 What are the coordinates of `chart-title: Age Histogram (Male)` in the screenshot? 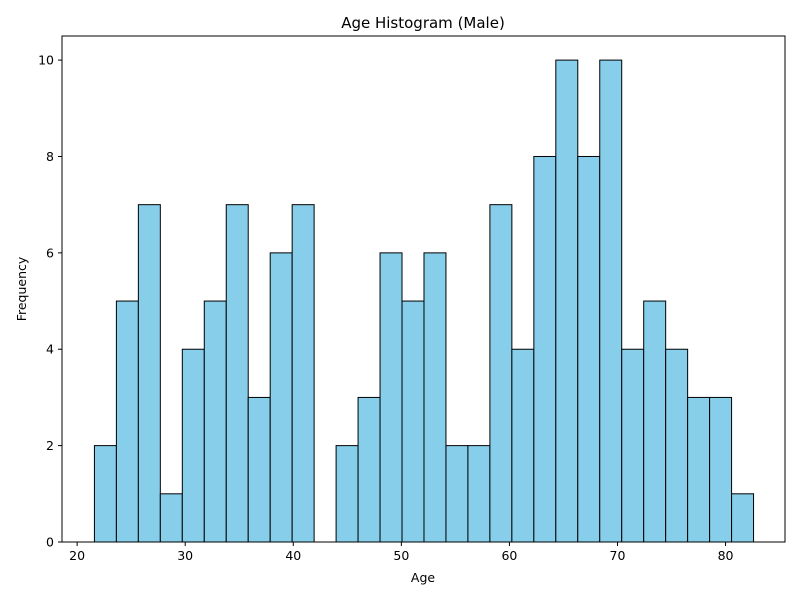 It's located at (423, 23).